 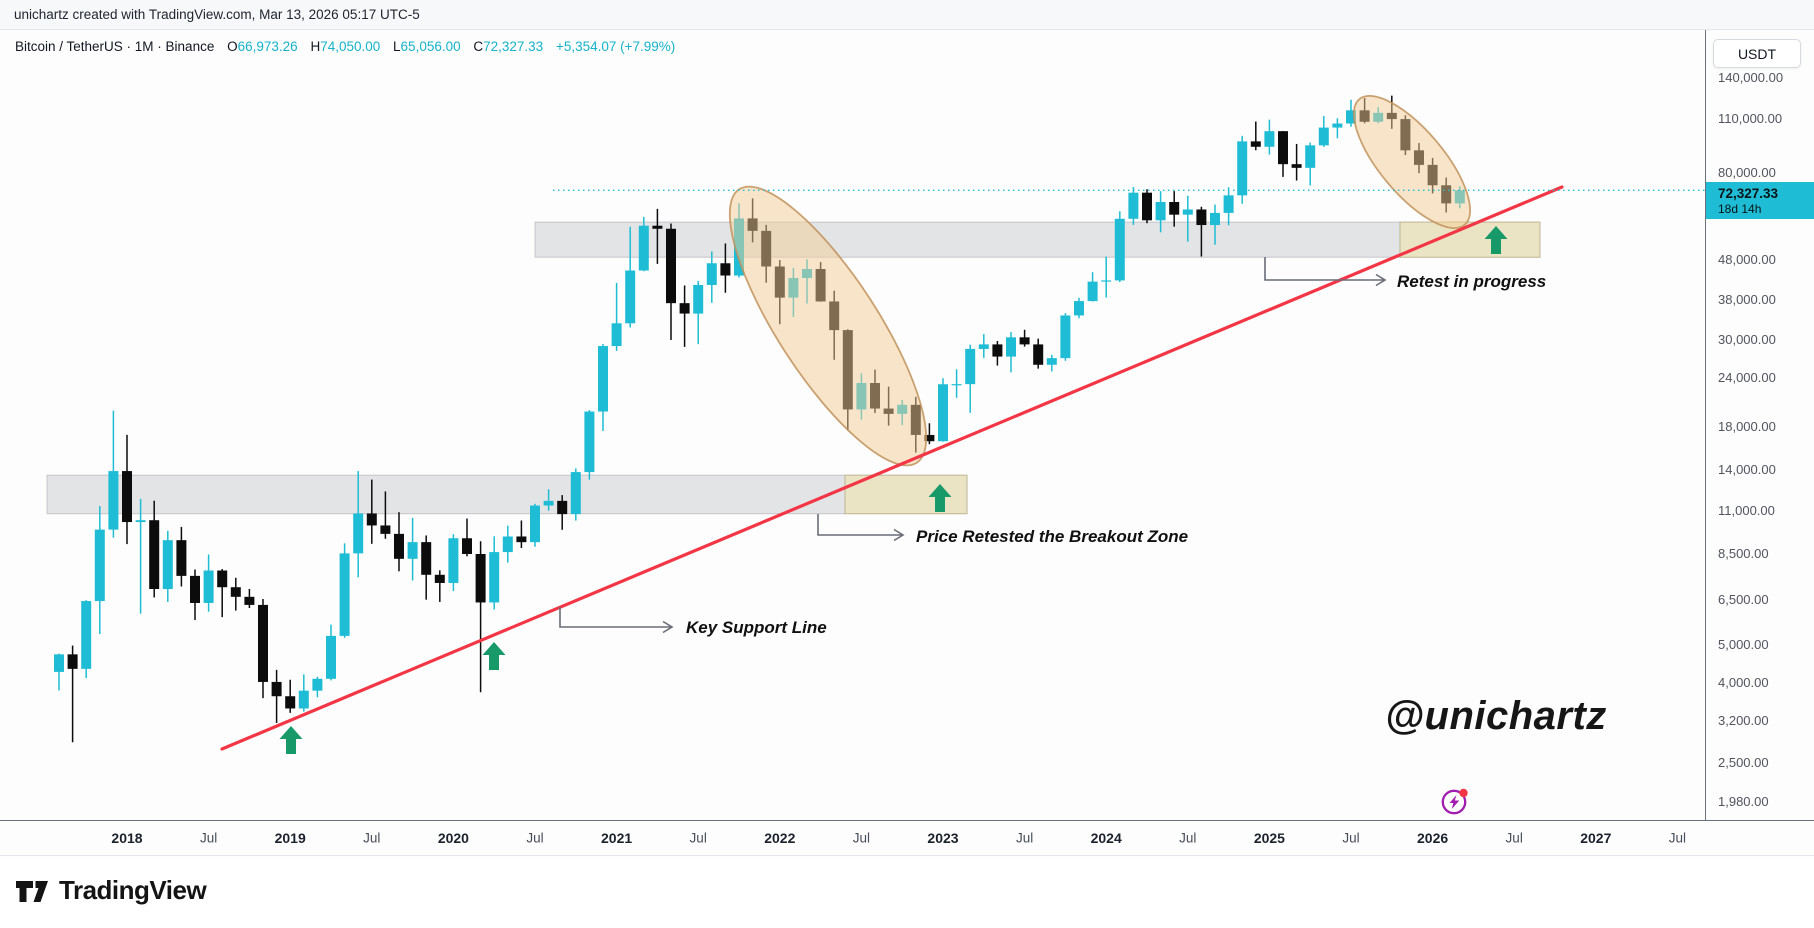 I want to click on time-label-2021-2021-01: 2021, so click(x=617, y=838).